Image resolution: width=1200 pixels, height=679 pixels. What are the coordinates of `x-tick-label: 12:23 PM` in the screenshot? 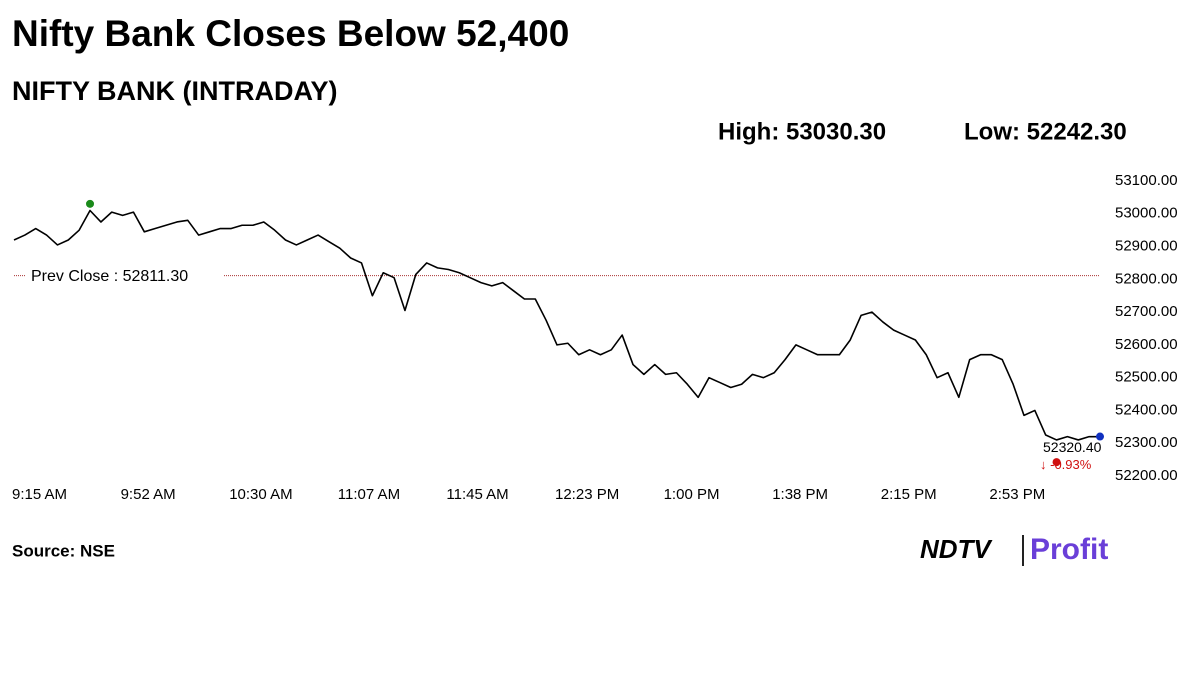 It's located at (587, 494).